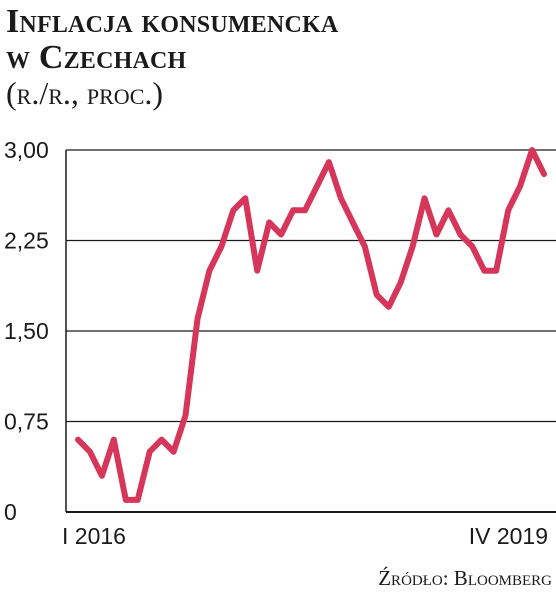  I want to click on chart-title-line-2: w Czechach, so click(96, 57).